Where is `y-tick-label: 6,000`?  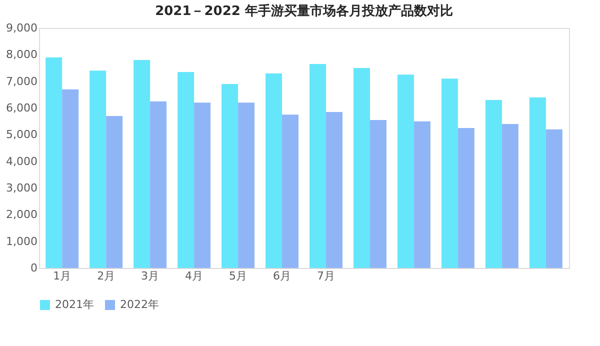
y-tick-label: 6,000 is located at coordinates (22, 108).